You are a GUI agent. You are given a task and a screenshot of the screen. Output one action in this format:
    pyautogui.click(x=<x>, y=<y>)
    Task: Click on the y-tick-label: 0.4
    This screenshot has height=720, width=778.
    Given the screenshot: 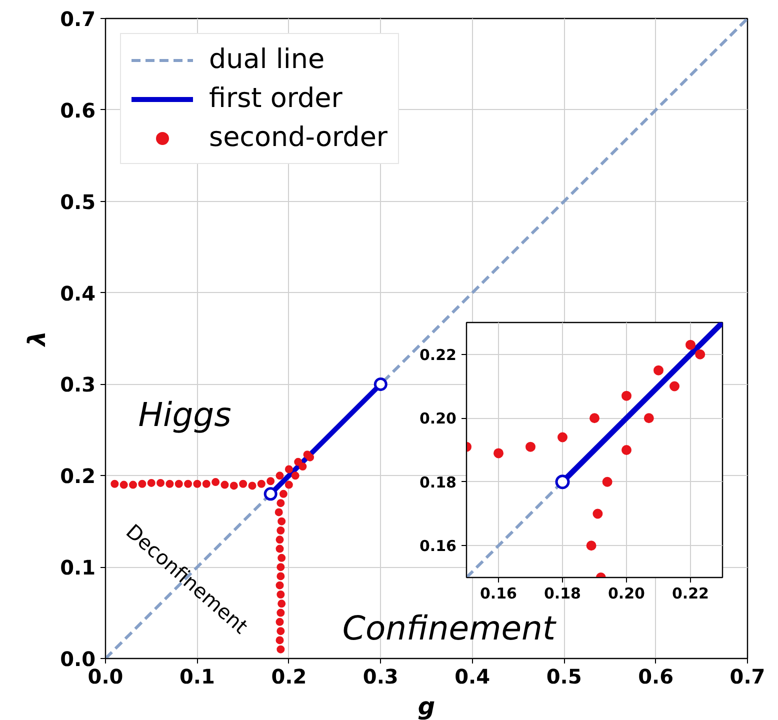 What is the action you would take?
    pyautogui.click(x=78, y=293)
    